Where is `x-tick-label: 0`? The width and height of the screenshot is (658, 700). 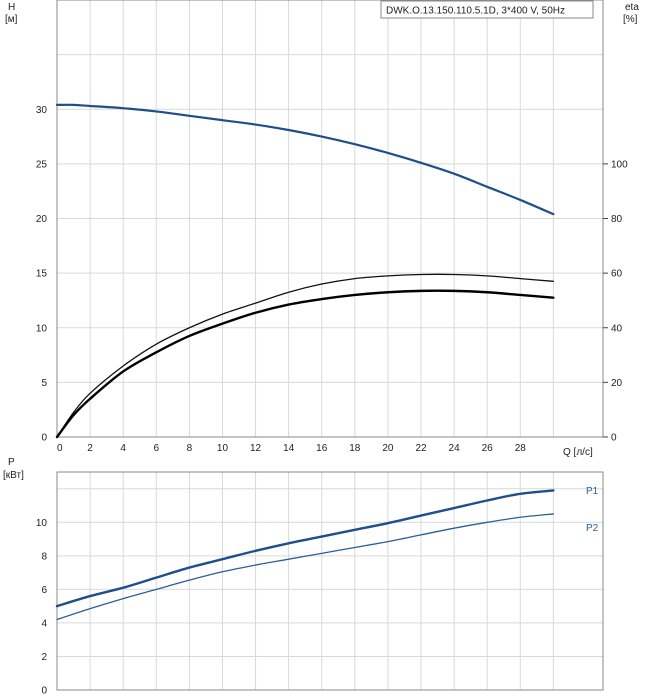
x-tick-label: 0 is located at coordinates (60, 448).